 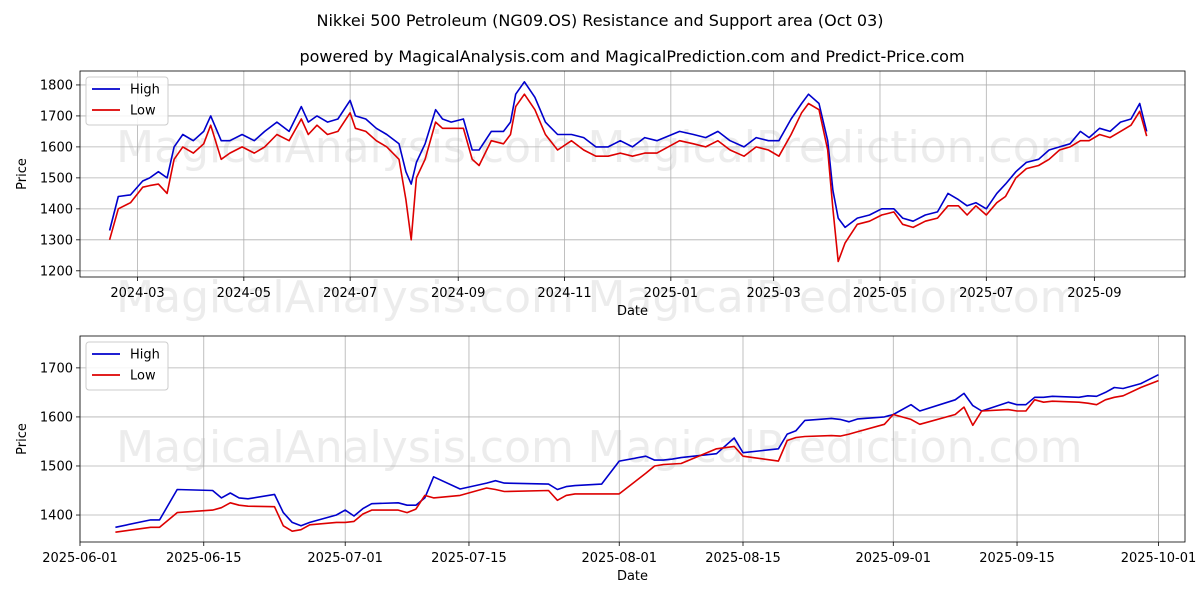 What do you see at coordinates (893, 558) in the screenshot?
I see `x-tick-label: 2025-09-01` at bounding box center [893, 558].